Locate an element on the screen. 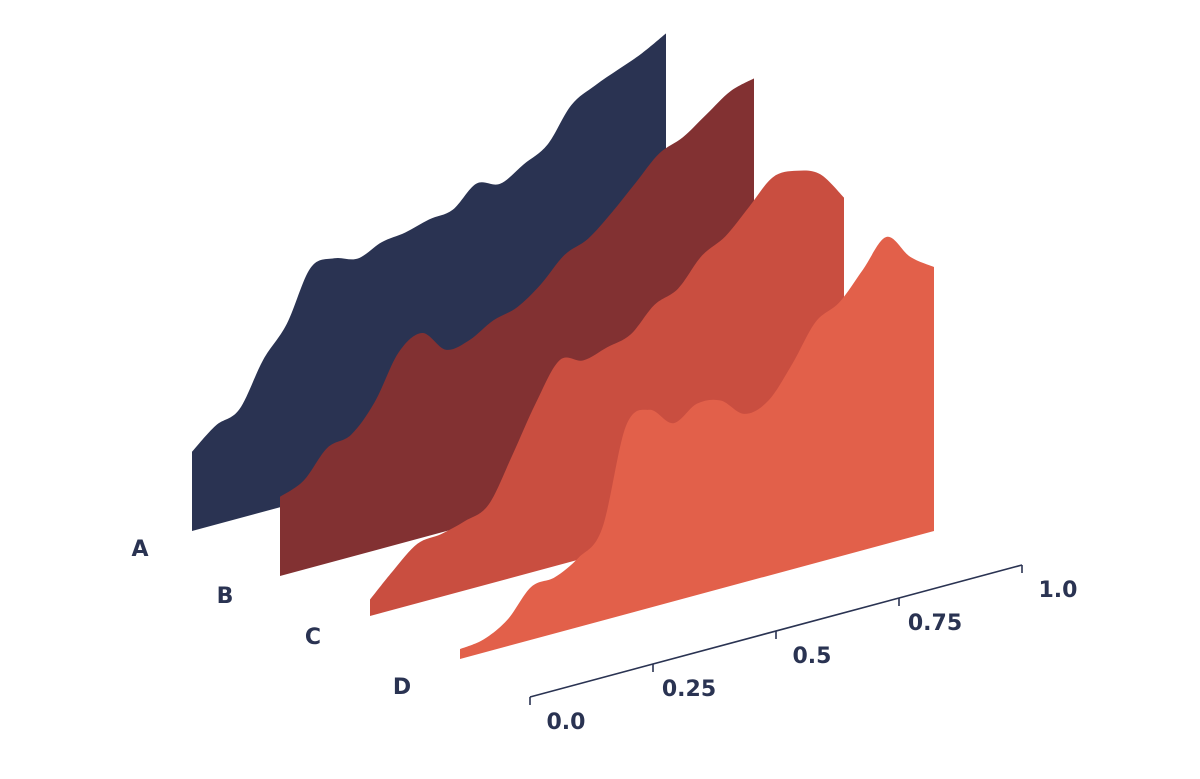 This screenshot has height=779, width=1200. series-label-a: A is located at coordinates (139, 549).